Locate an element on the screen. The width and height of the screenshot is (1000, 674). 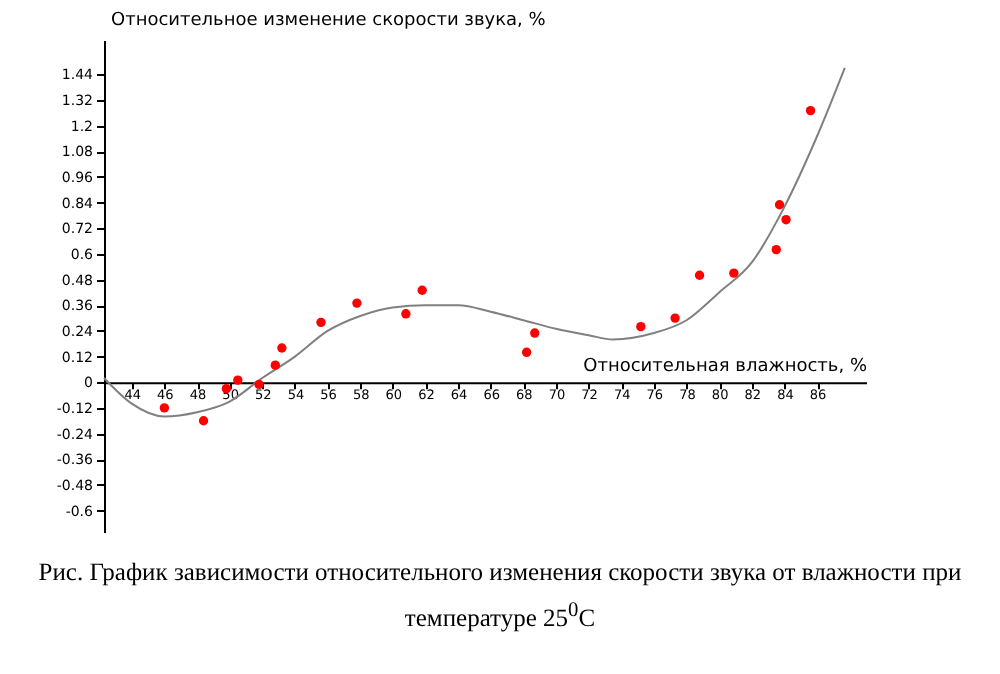
y-axis-title: Относительное изменение скорости звука, % is located at coordinates (329, 21).